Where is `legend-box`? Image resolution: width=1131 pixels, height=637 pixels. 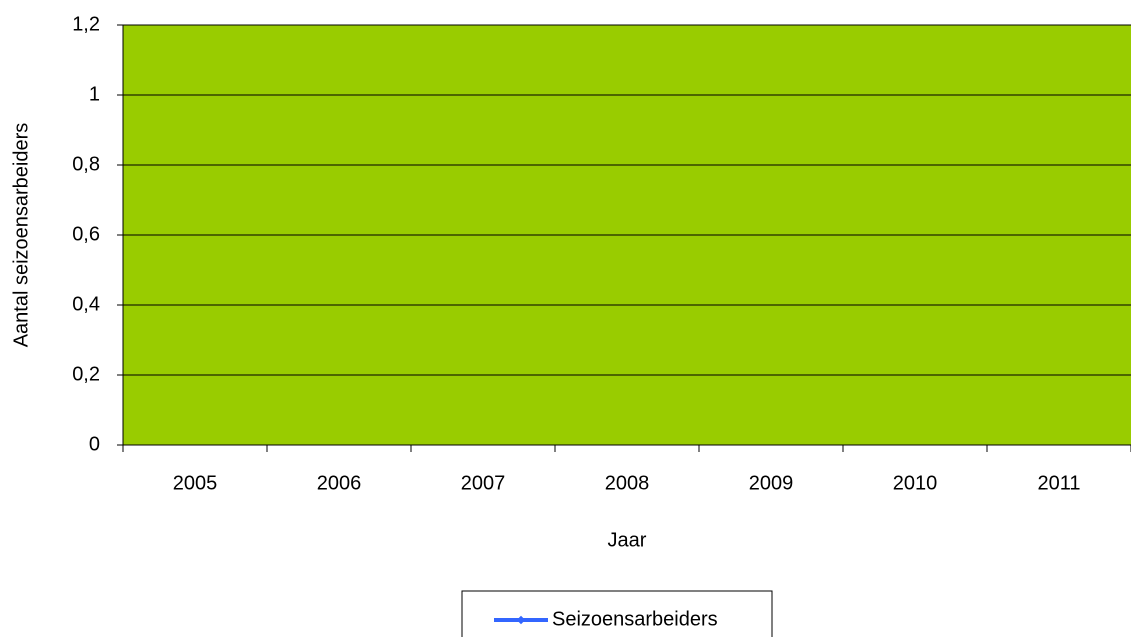 legend-box is located at coordinates (617, 613).